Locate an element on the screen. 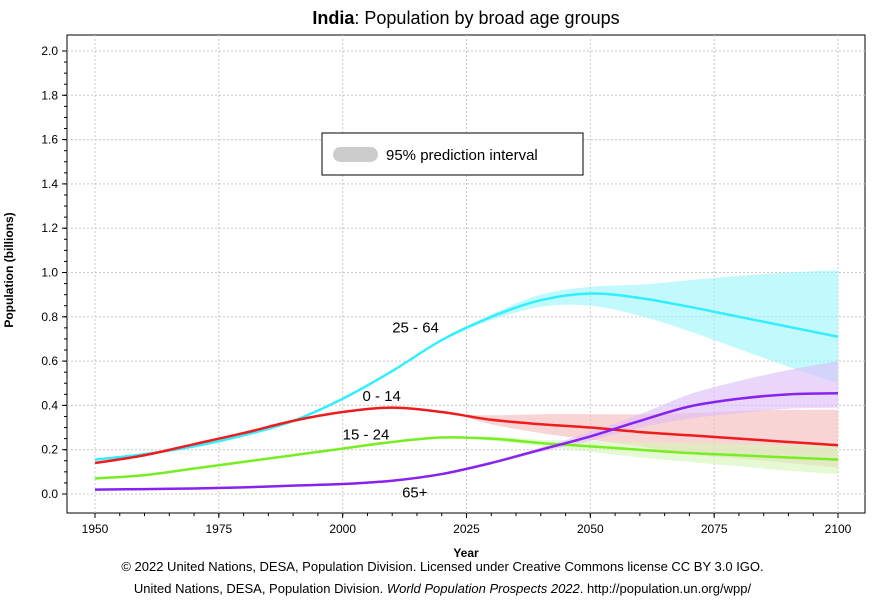 The image size is (885, 610). series-label-25-64: 25 - 64 is located at coordinates (415, 327).